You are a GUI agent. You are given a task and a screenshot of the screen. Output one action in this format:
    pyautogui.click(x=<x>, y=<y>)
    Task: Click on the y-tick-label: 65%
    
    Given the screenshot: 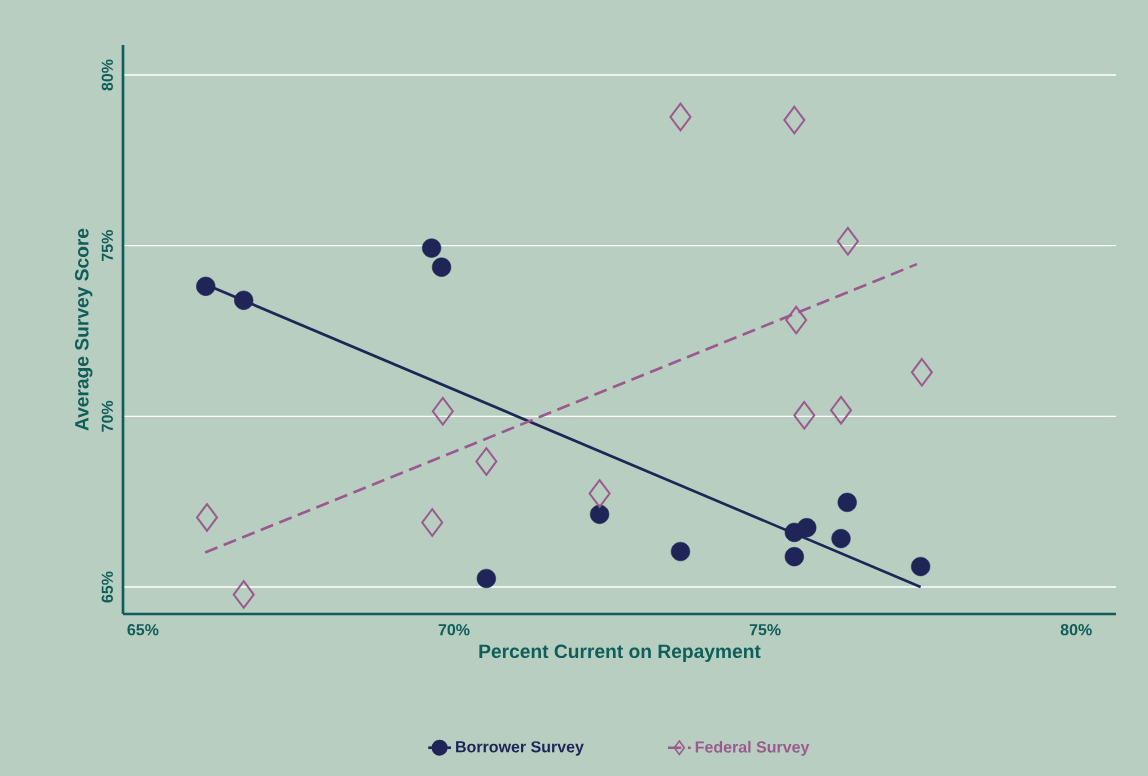 What is the action you would take?
    pyautogui.click(x=107, y=587)
    